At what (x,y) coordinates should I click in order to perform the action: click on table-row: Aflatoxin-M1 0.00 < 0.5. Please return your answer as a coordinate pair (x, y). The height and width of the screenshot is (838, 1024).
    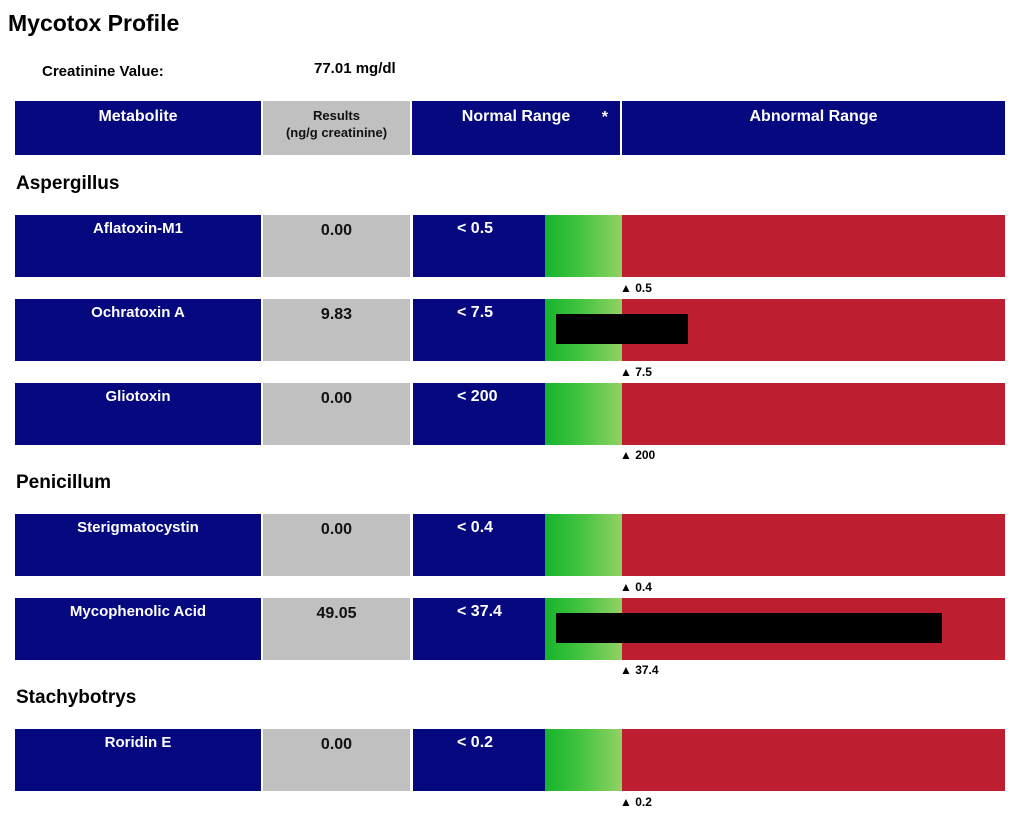
    Looking at the image, I should click on (510, 246).